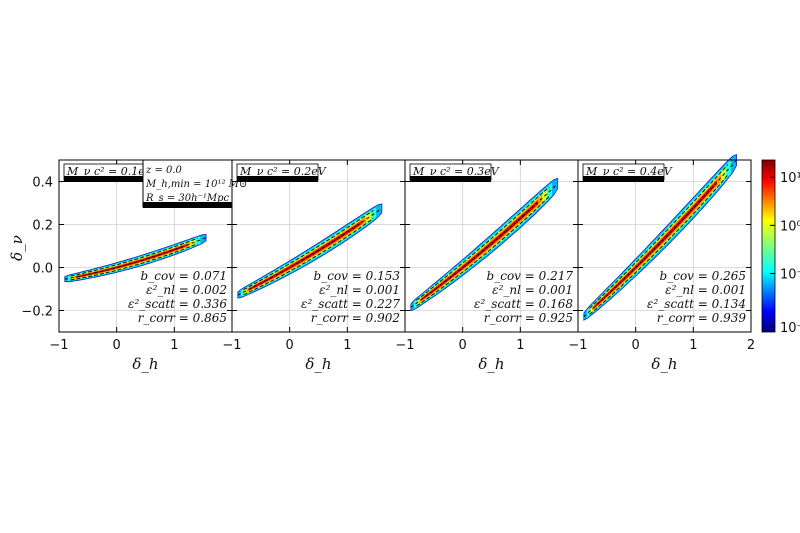 The width and height of the screenshot is (800, 533). Describe the element at coordinates (184, 276) in the screenshot. I see `stat-line-1: b_cov = 0.071` at that location.